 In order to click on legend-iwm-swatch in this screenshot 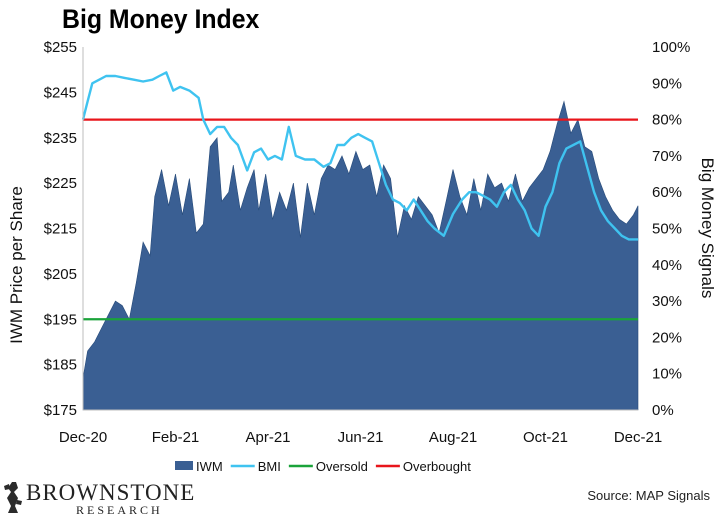, I will do `click(184, 465)`.